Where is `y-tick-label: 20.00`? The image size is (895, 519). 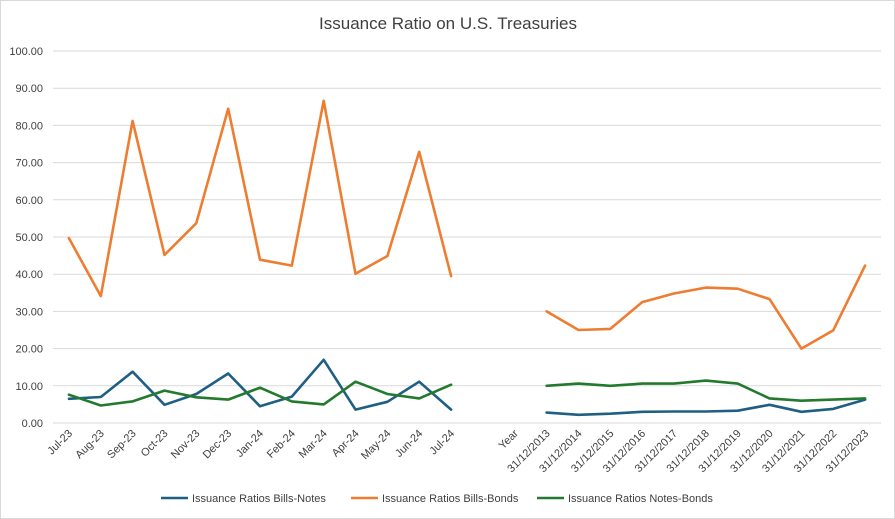
y-tick-label: 20.00 is located at coordinates (29, 350).